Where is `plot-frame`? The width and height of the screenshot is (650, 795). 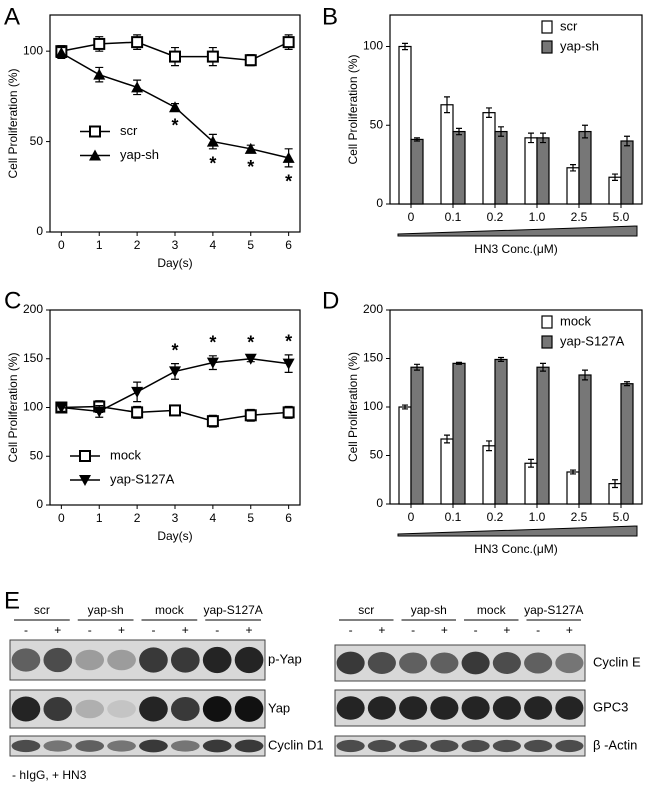
plot-frame is located at coordinates (516, 109).